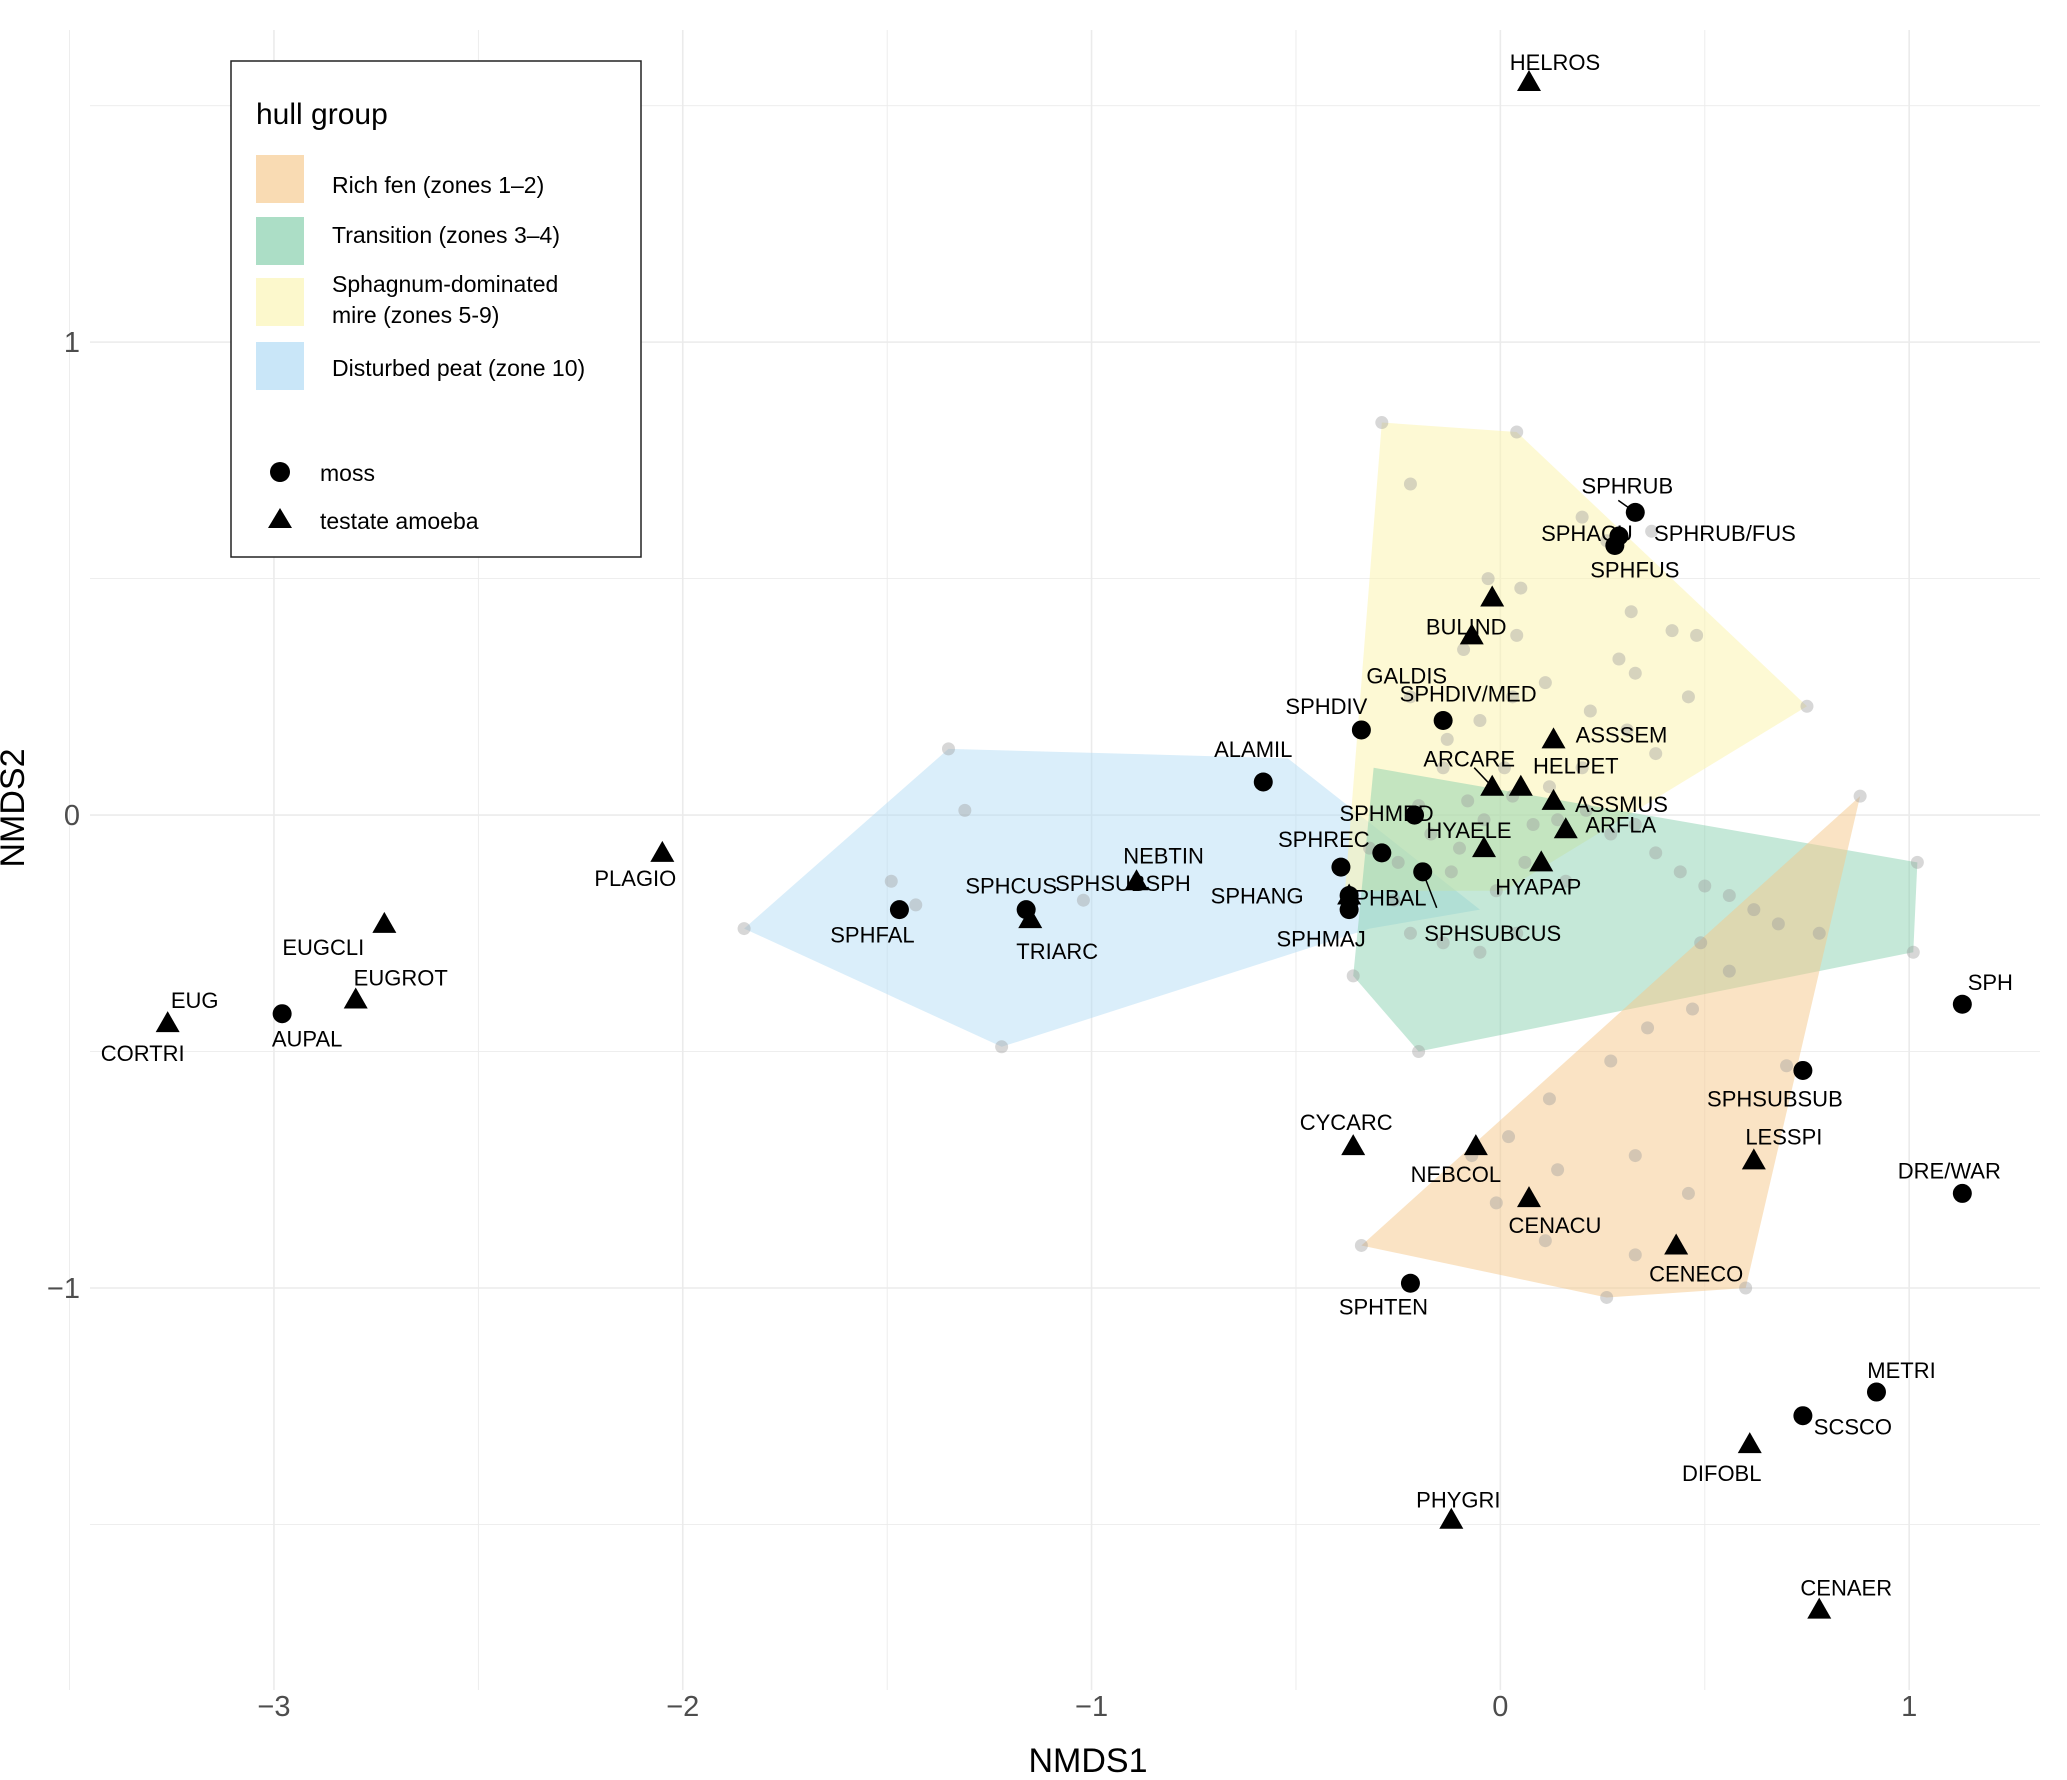  I want to click on label-arfla: ARFLA, so click(1620, 824).